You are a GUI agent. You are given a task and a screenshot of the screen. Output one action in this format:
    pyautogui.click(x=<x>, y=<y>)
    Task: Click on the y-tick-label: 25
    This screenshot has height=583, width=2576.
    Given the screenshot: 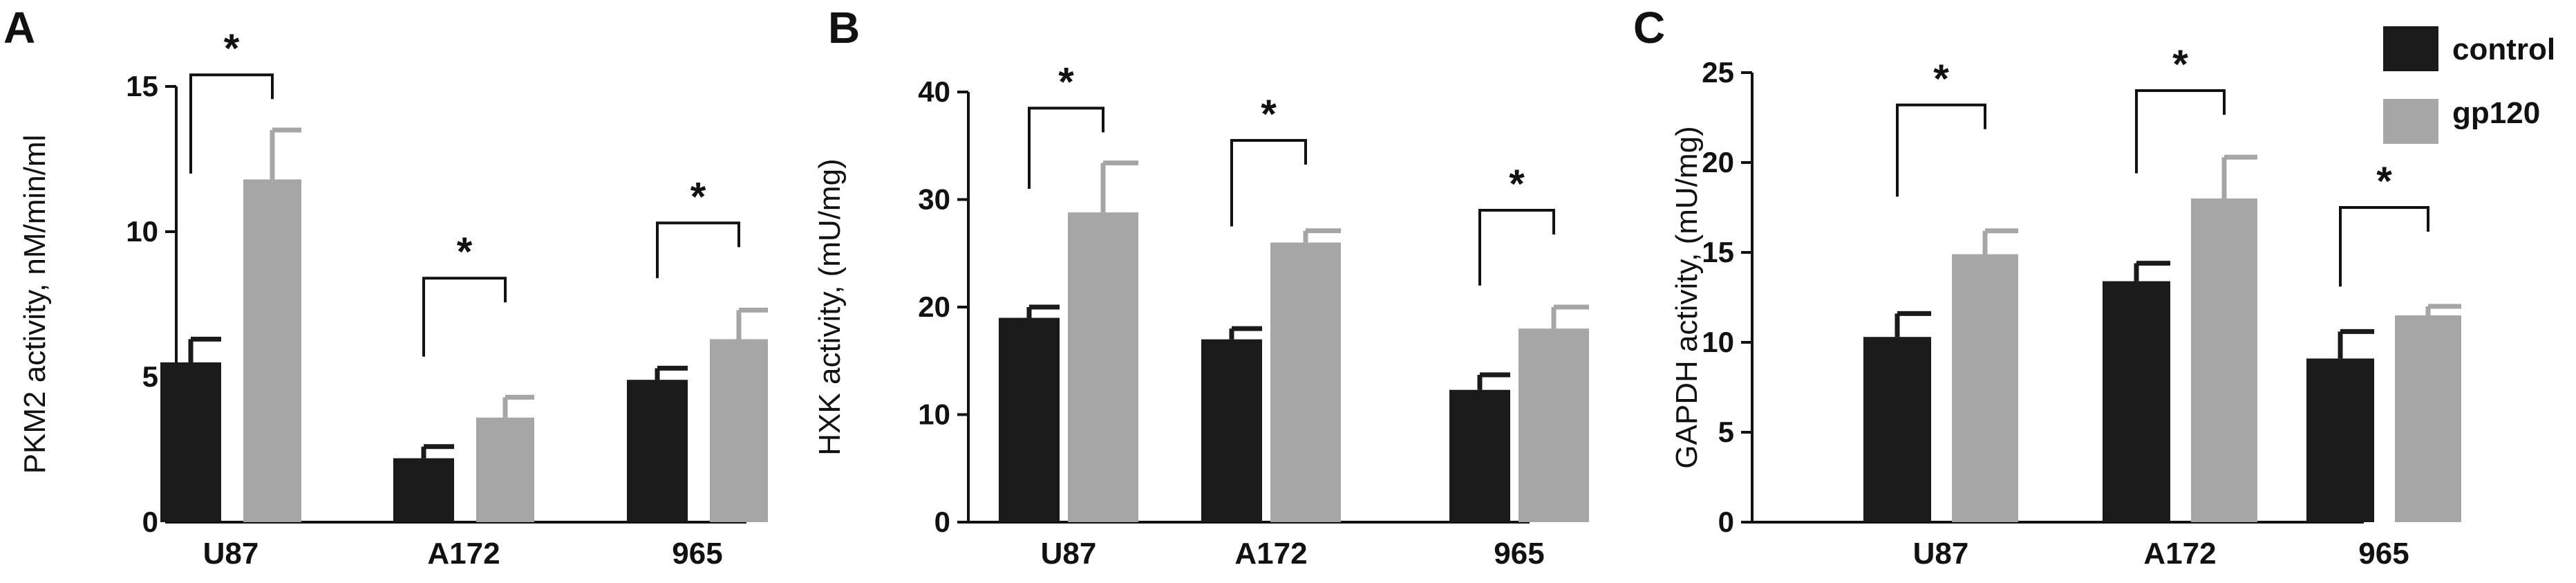 What is the action you would take?
    pyautogui.click(x=1718, y=72)
    